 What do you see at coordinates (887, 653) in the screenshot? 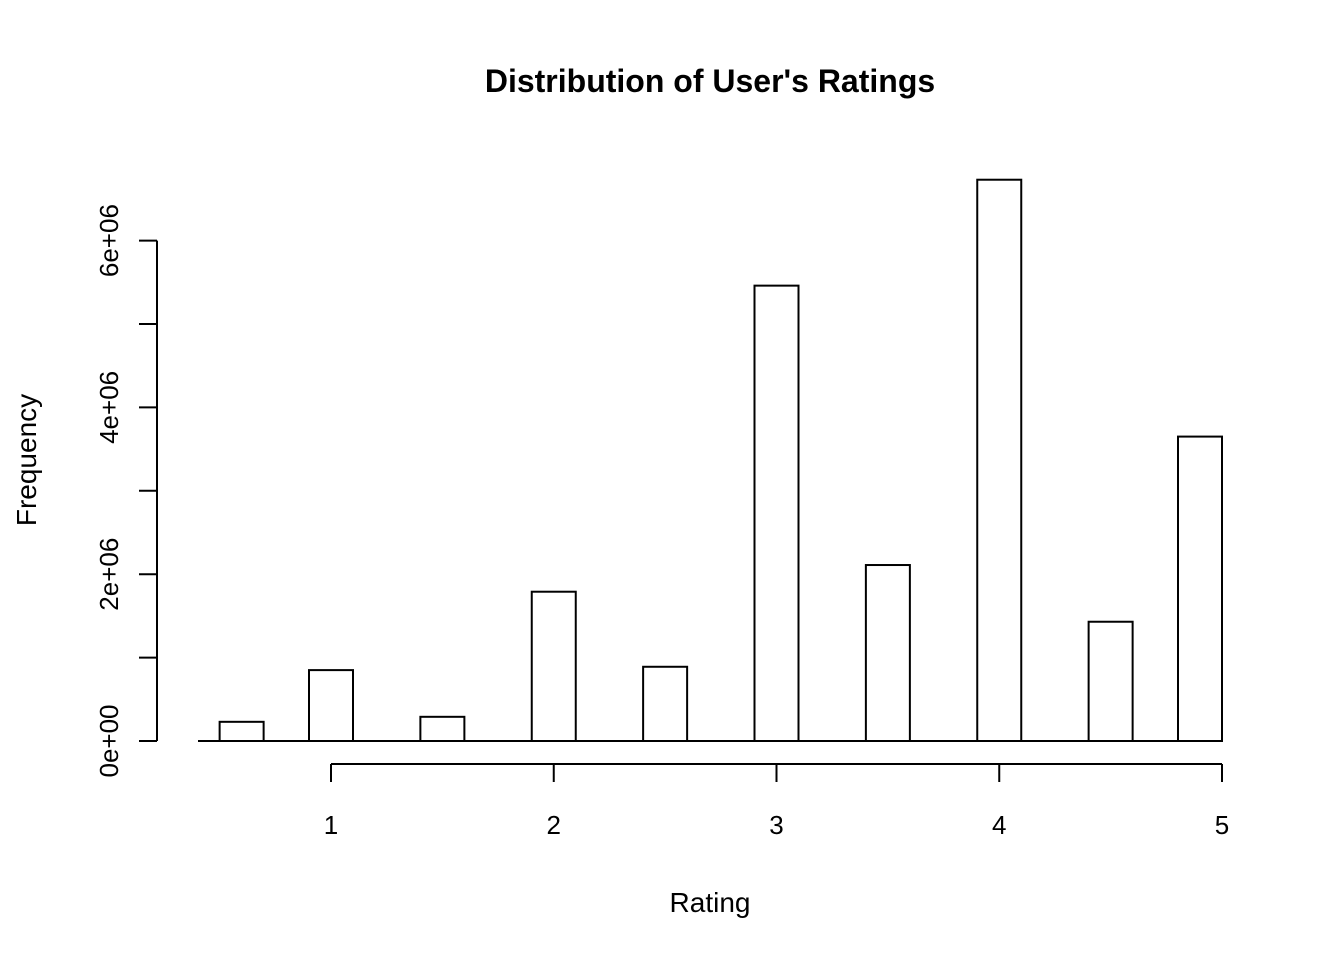
I see `bar-rating-3.5` at bounding box center [887, 653].